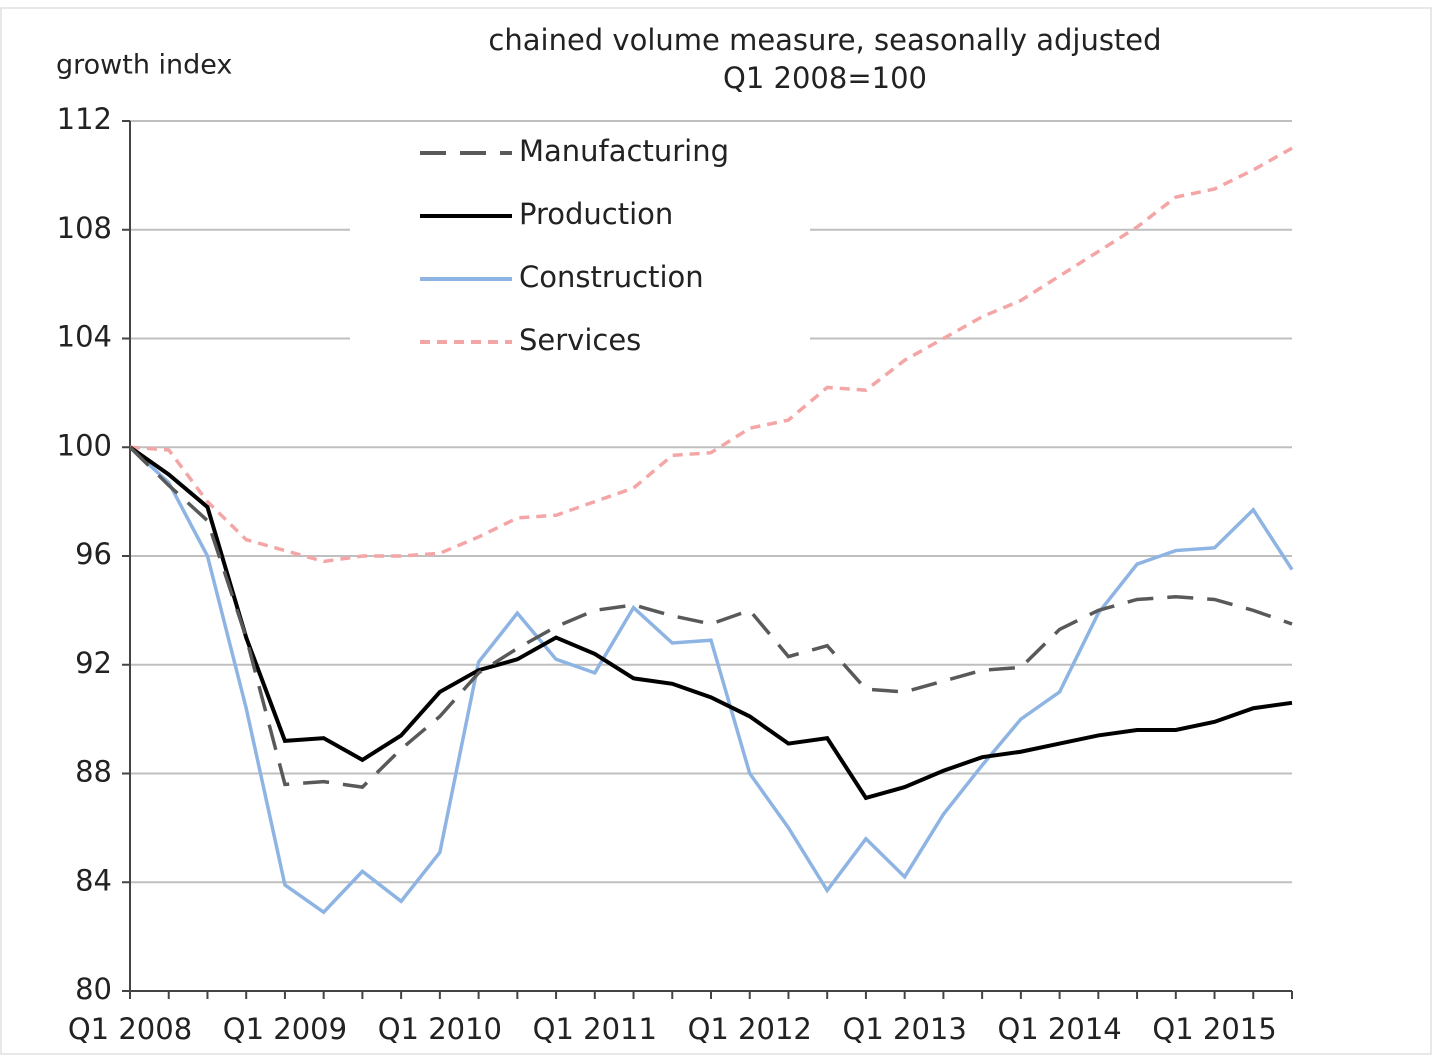 The height and width of the screenshot is (1055, 1436). Describe the element at coordinates (130, 1029) in the screenshot. I see `x-tick-label: Q1 2008` at that location.